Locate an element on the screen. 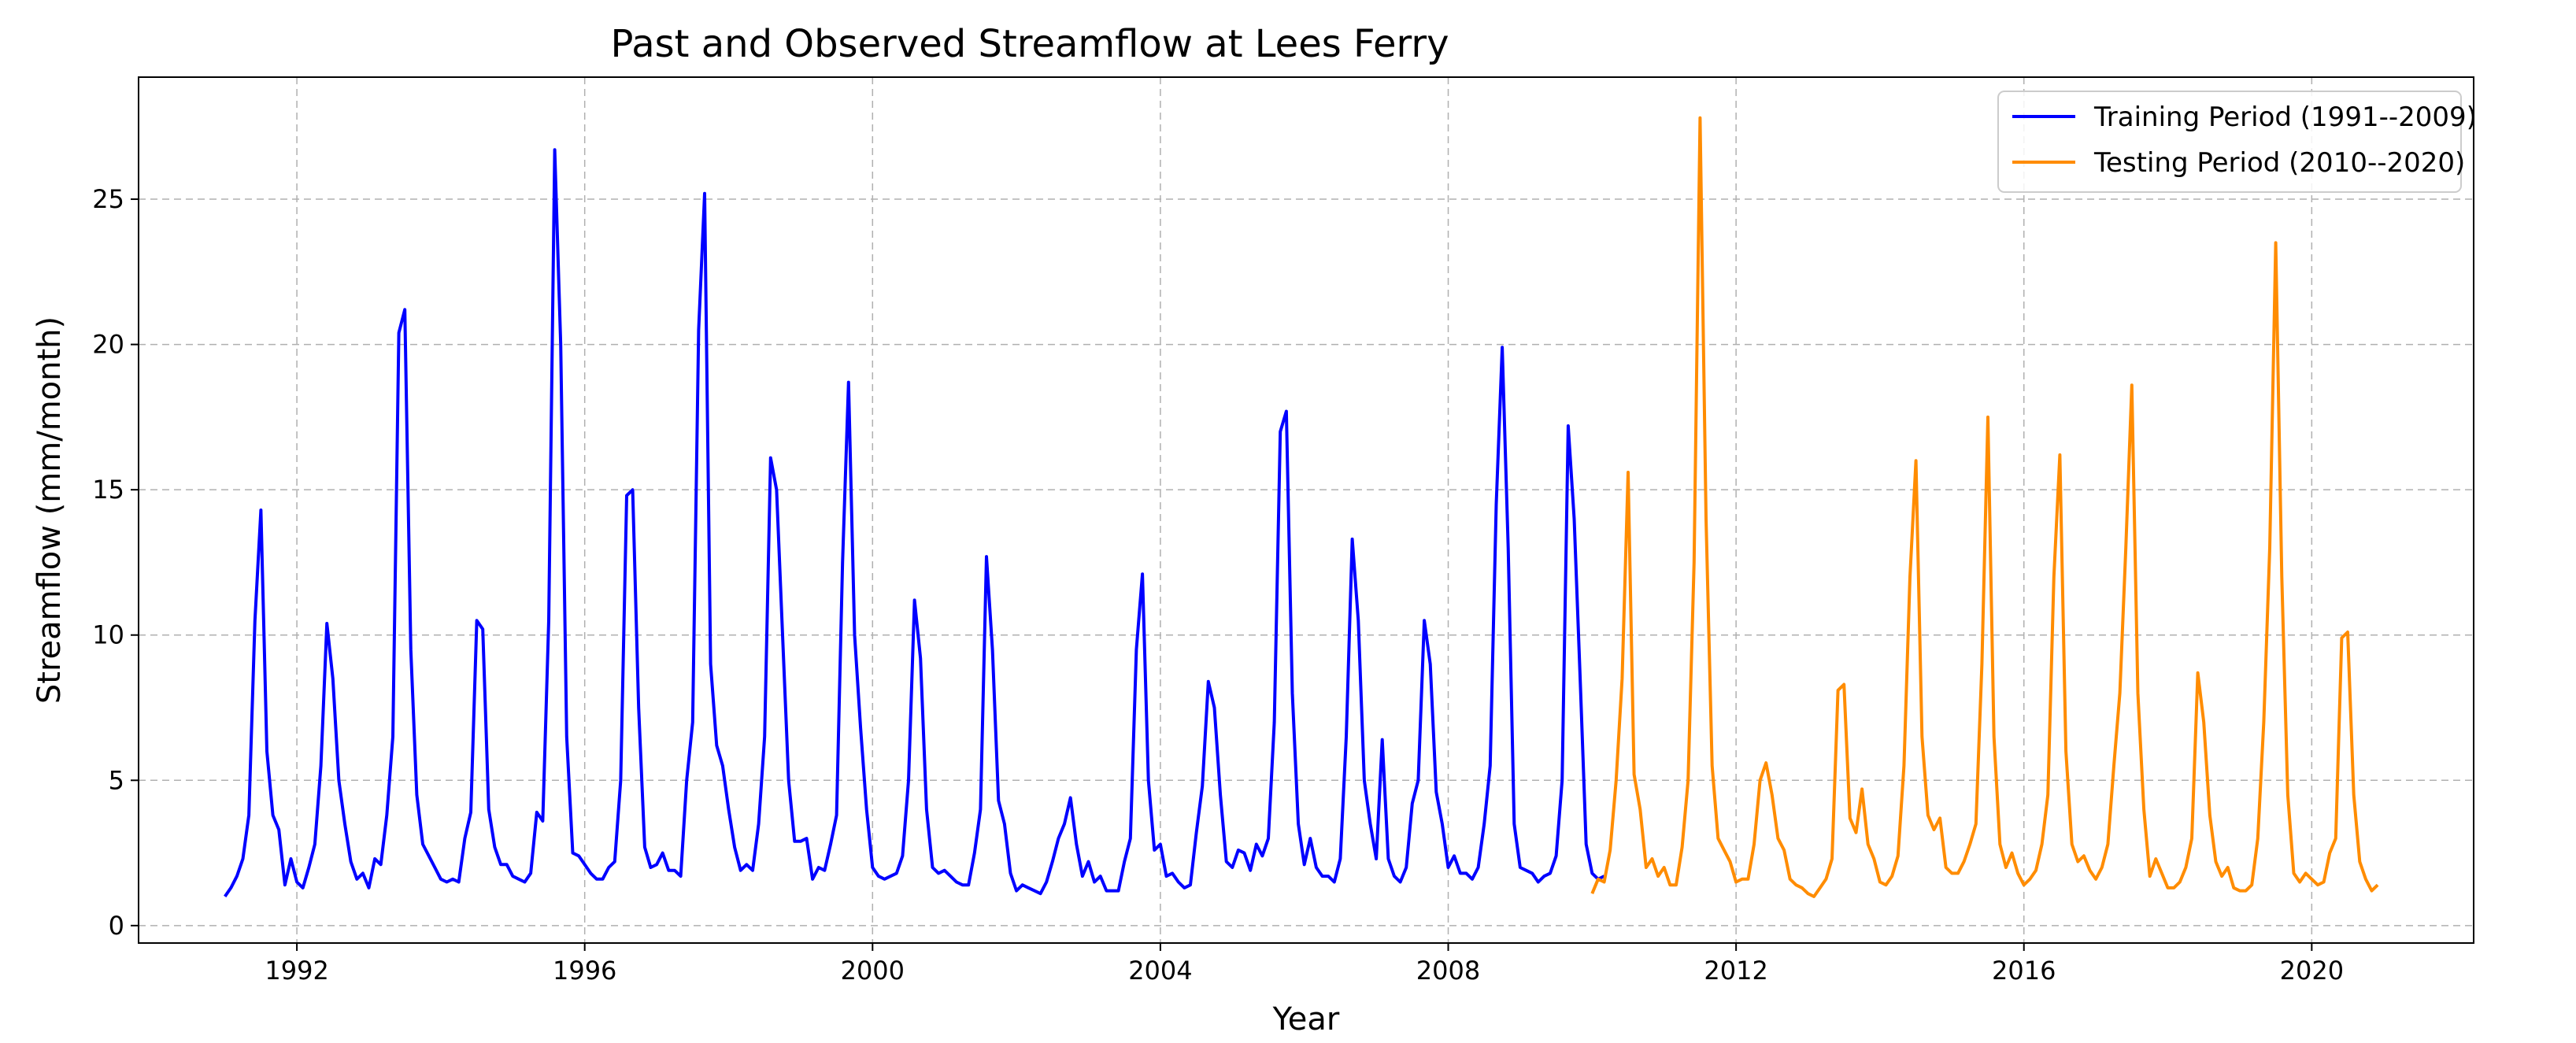 The width and height of the screenshot is (2576, 1043). y-tick-label: 15 is located at coordinates (108, 490).